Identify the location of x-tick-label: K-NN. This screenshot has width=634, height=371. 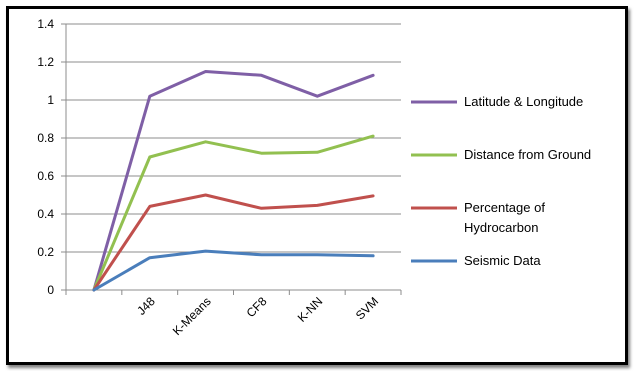
(310, 309).